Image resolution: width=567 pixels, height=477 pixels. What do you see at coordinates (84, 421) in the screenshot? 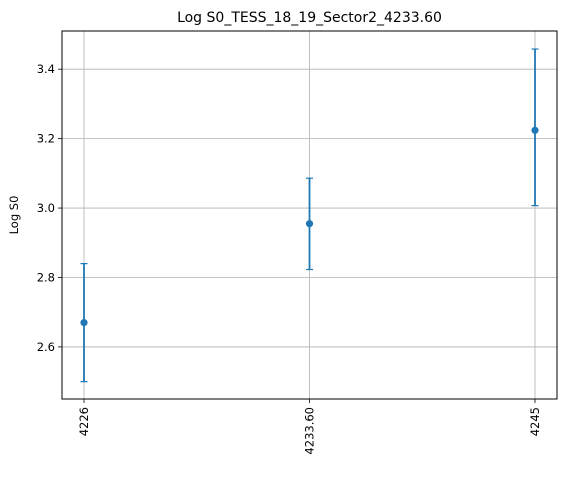
I see `x-tick-label: 4226` at bounding box center [84, 421].